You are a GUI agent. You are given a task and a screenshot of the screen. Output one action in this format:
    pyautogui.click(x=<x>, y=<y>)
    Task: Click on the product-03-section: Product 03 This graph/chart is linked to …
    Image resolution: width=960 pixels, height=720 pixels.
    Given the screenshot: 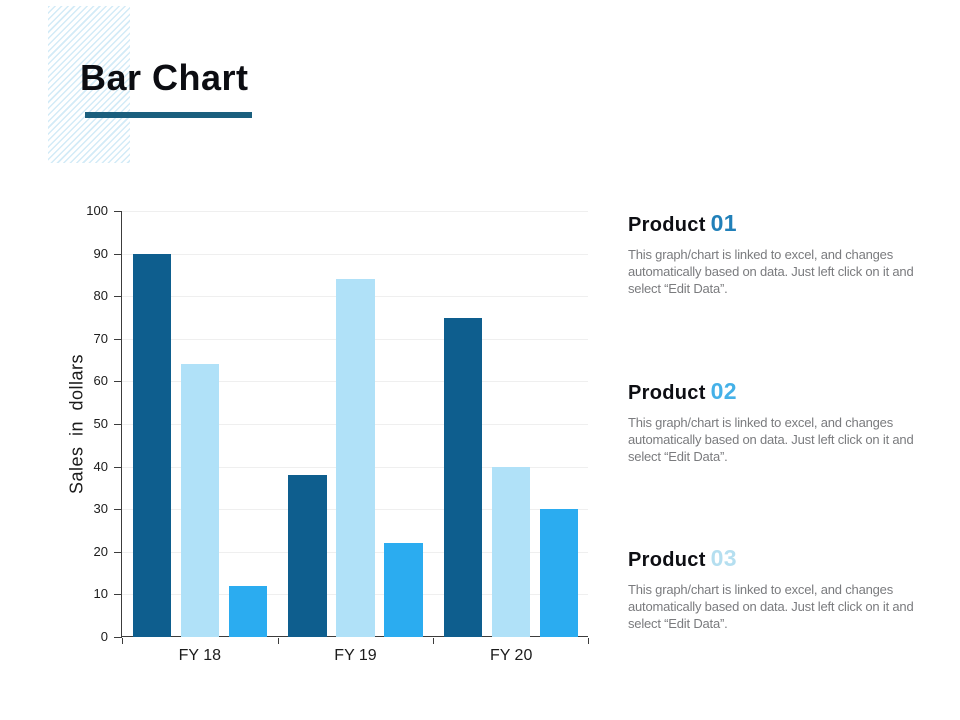 What is the action you would take?
    pyautogui.click(x=787, y=588)
    